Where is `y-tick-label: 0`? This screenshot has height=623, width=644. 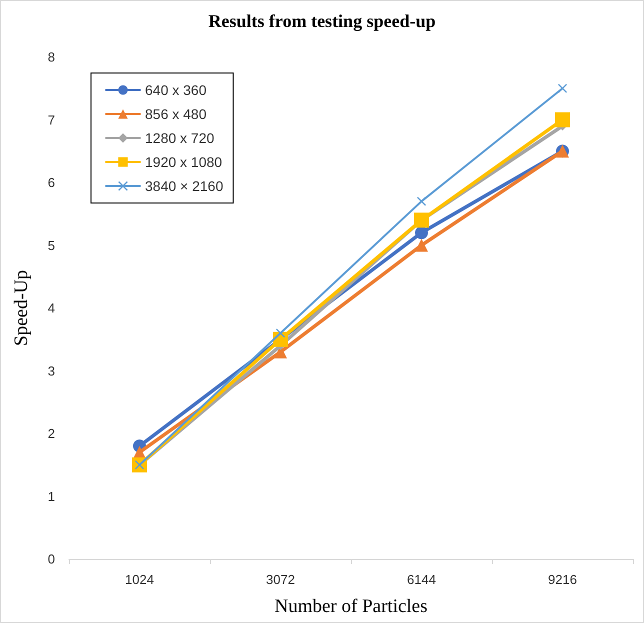
y-tick-label: 0 is located at coordinates (51, 559).